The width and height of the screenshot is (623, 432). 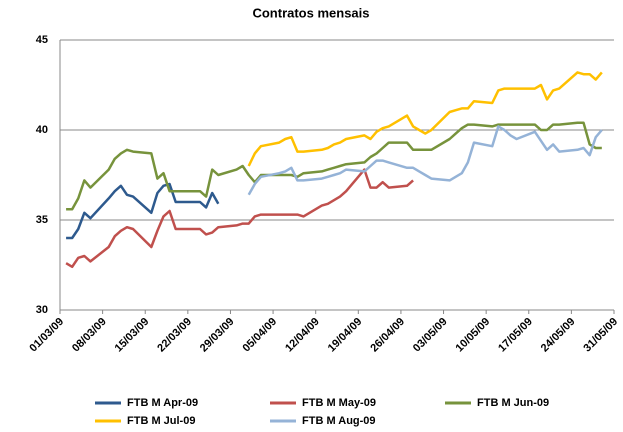 I want to click on x-tick-label: 08/03/09, so click(x=89, y=335).